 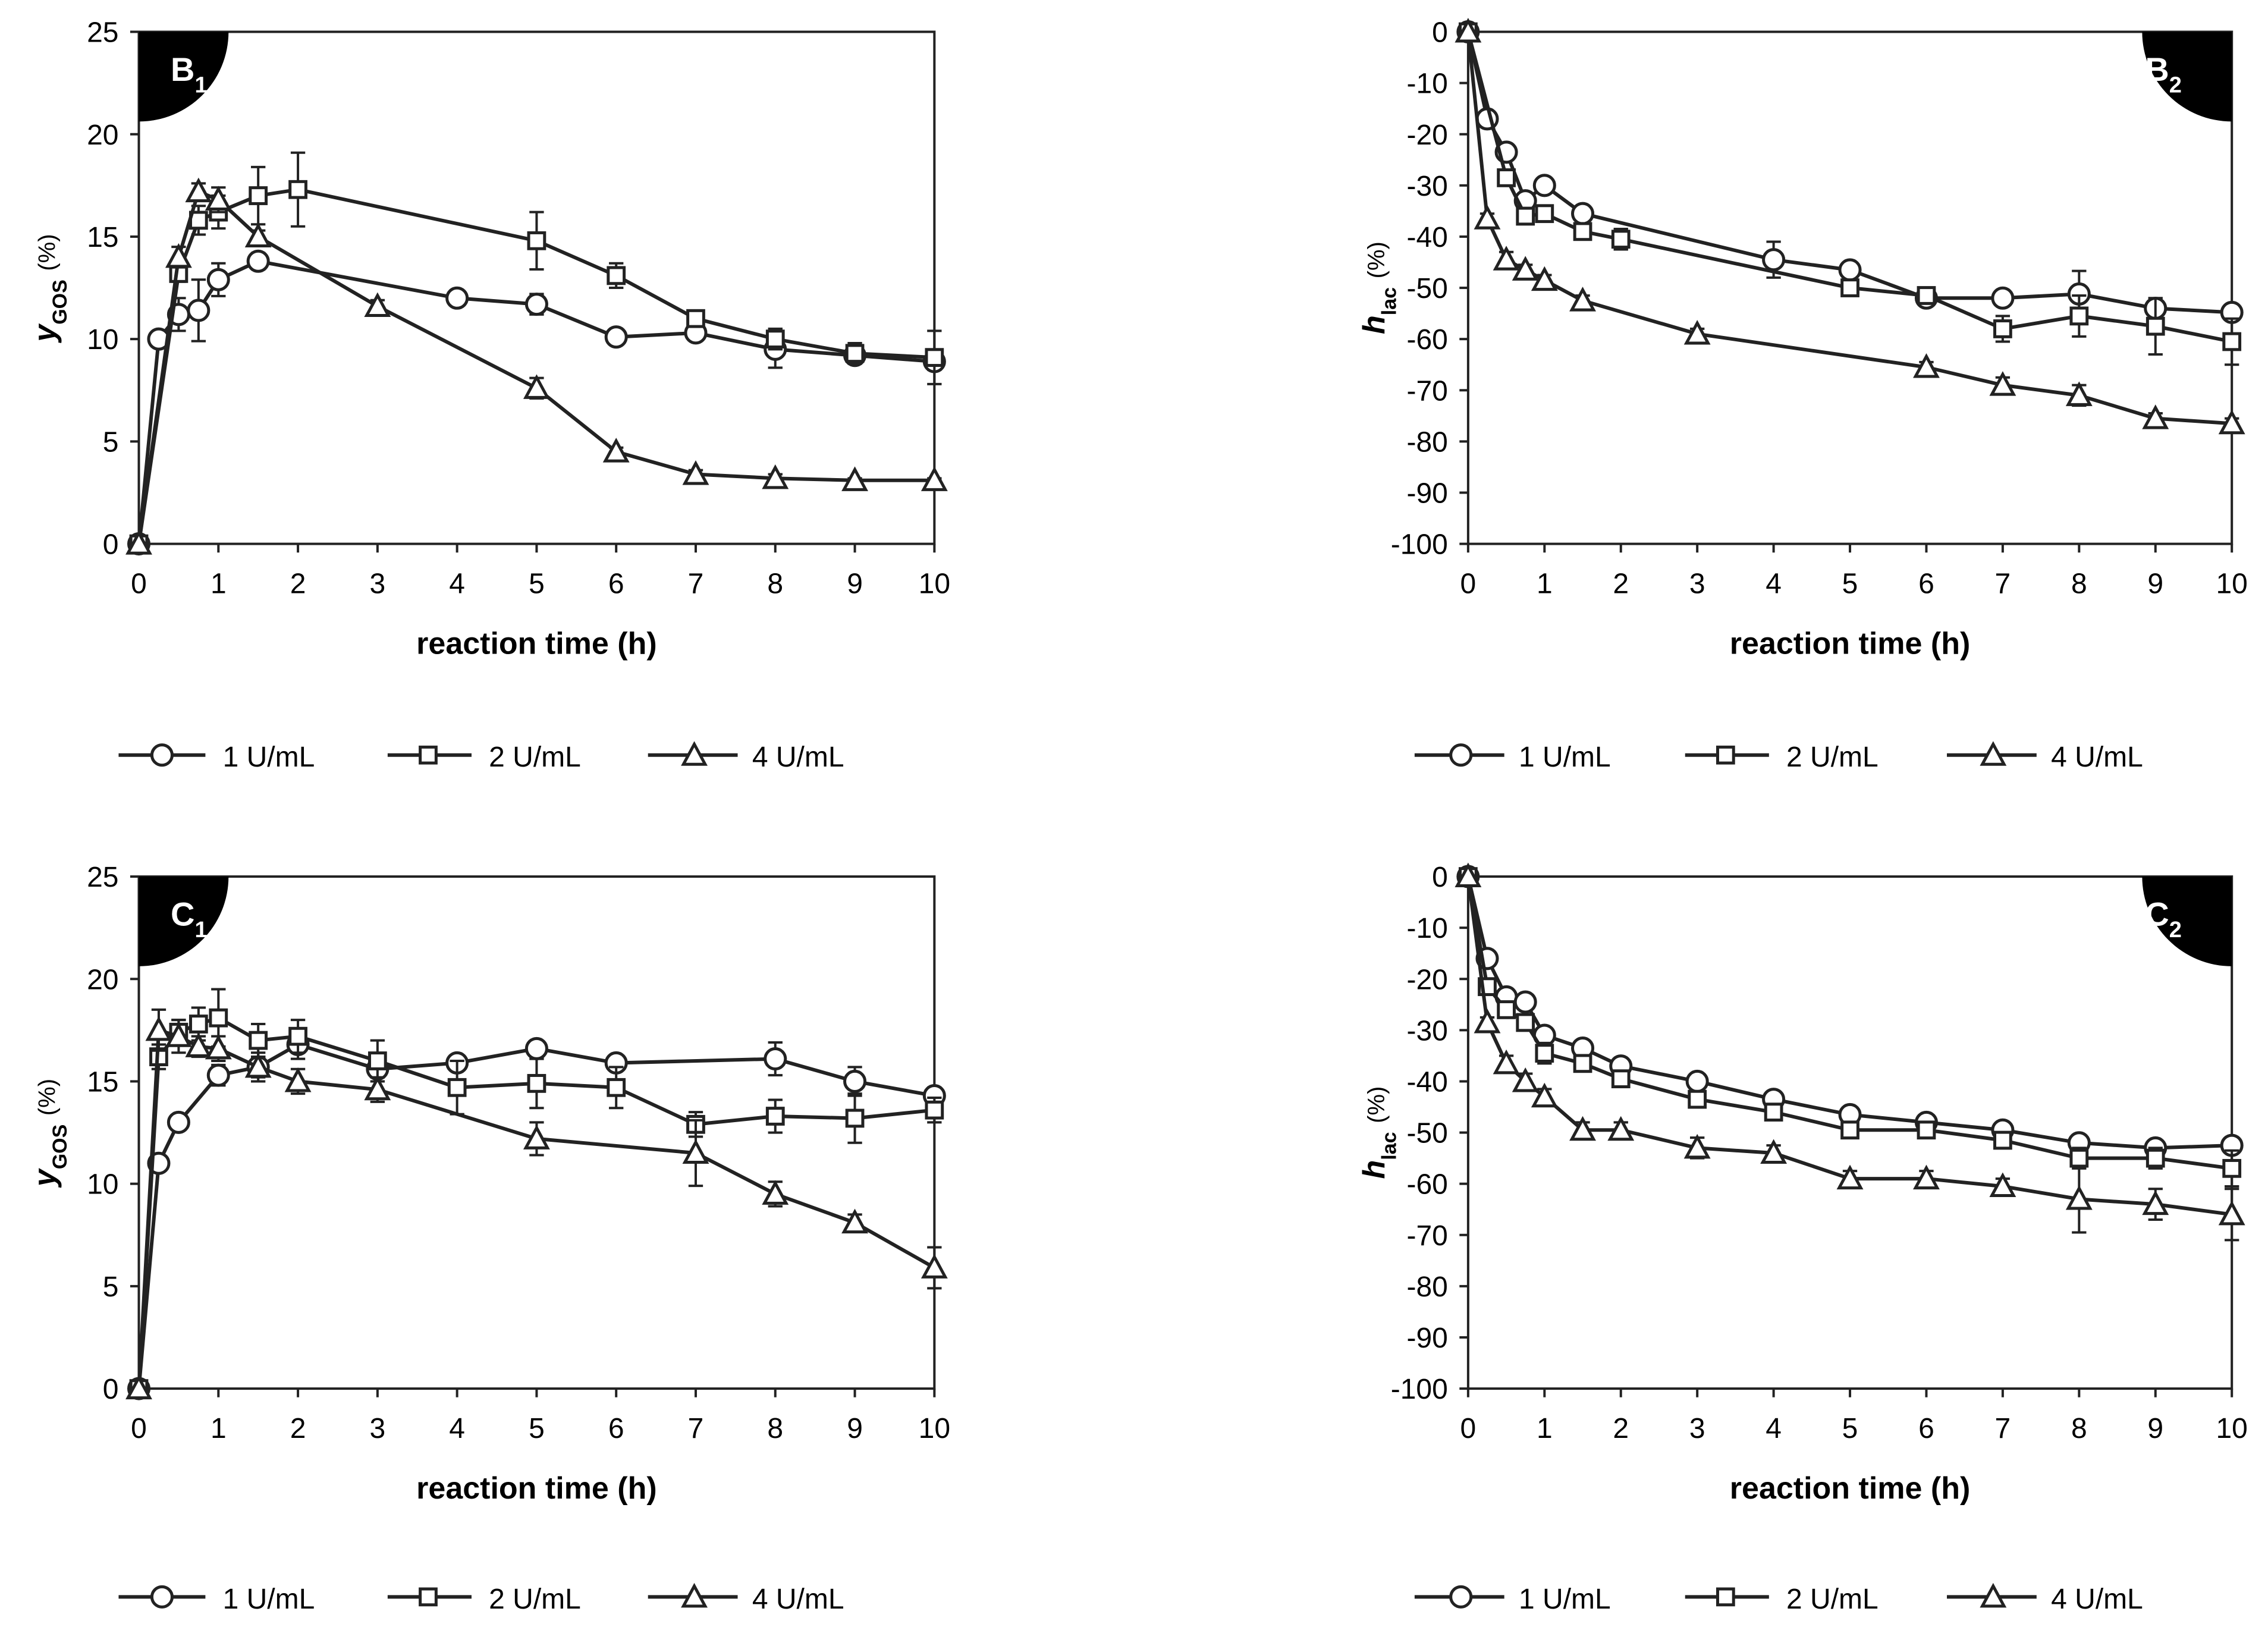 I want to click on panel-b1-y-tick-label: 5, so click(x=111, y=442).